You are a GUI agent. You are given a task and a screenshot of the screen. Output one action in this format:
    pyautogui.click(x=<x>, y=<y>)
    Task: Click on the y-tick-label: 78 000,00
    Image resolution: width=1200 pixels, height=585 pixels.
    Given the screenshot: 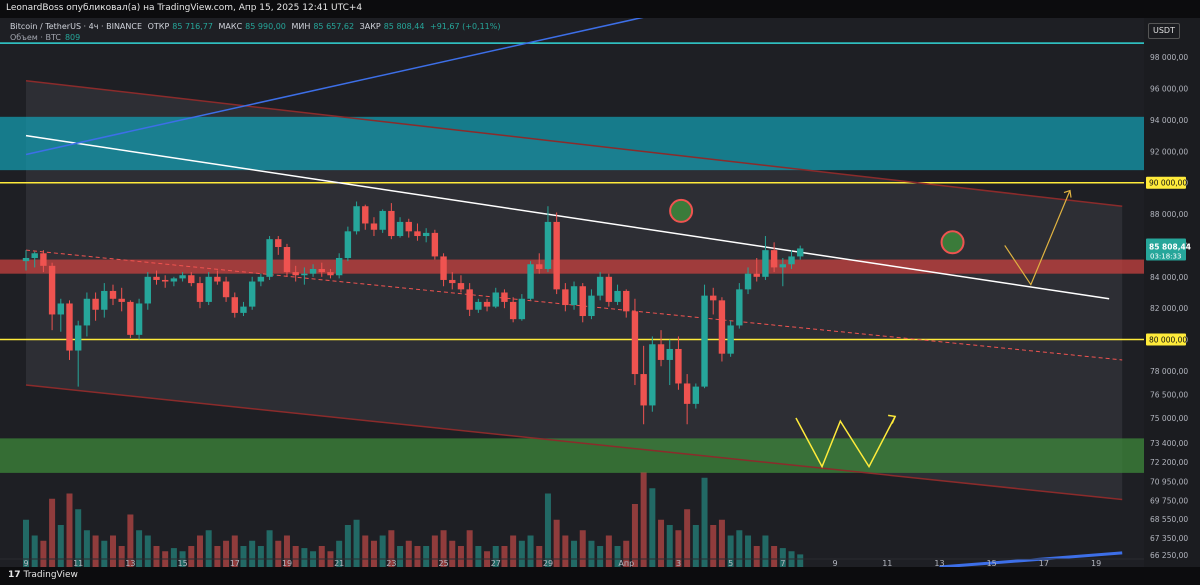 What is the action you would take?
    pyautogui.click(x=1169, y=371)
    